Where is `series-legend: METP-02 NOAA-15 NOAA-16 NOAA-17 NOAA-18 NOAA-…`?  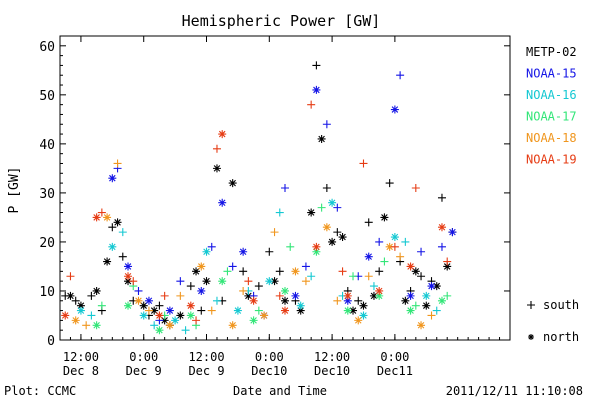 series-legend: METP-02 NOAA-15 NOAA-16 NOAA-17 NOAA-18 NOAA-… is located at coordinates (551, 106).